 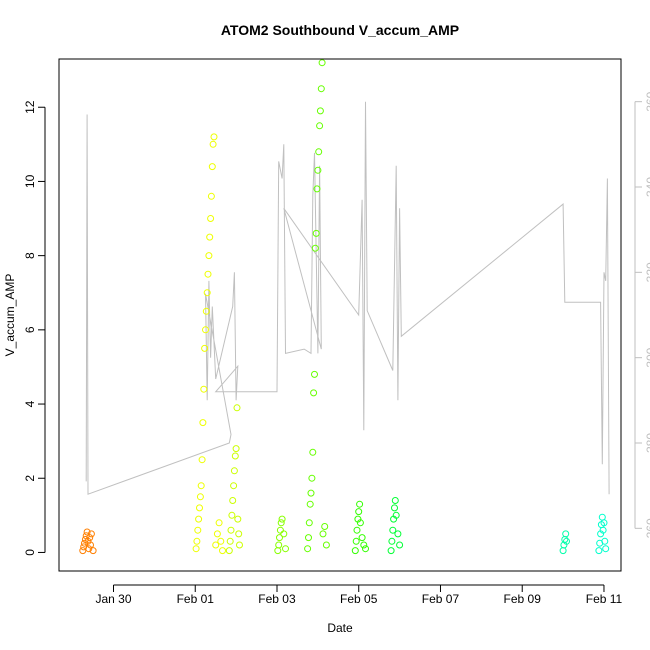 I want to click on y2-tick-label: 340, so click(x=647, y=187).